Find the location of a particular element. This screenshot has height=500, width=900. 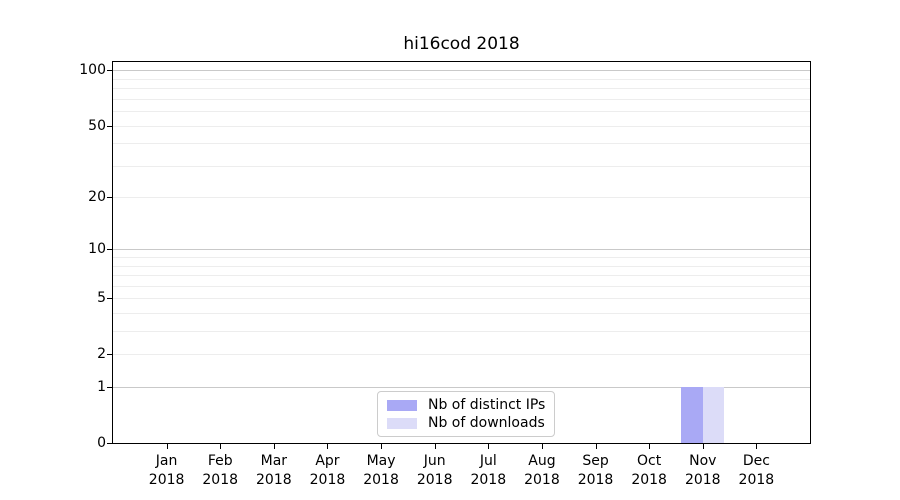

x-tick-month: May is located at coordinates (381, 461).